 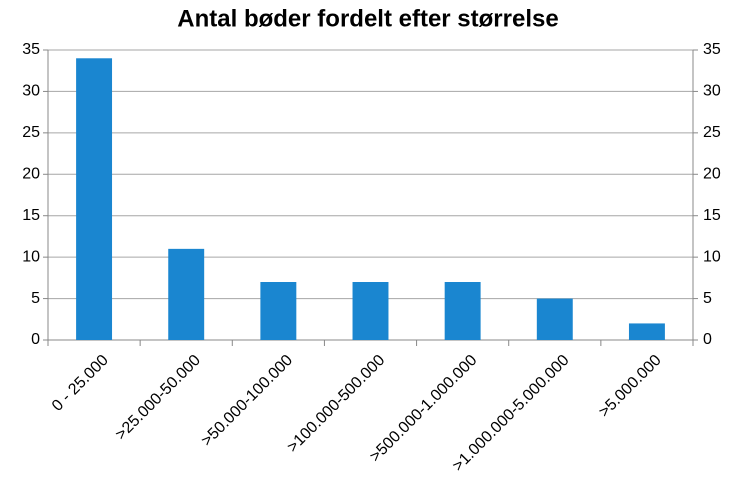 I want to click on y-tick-label: 10, so click(x=31, y=256).